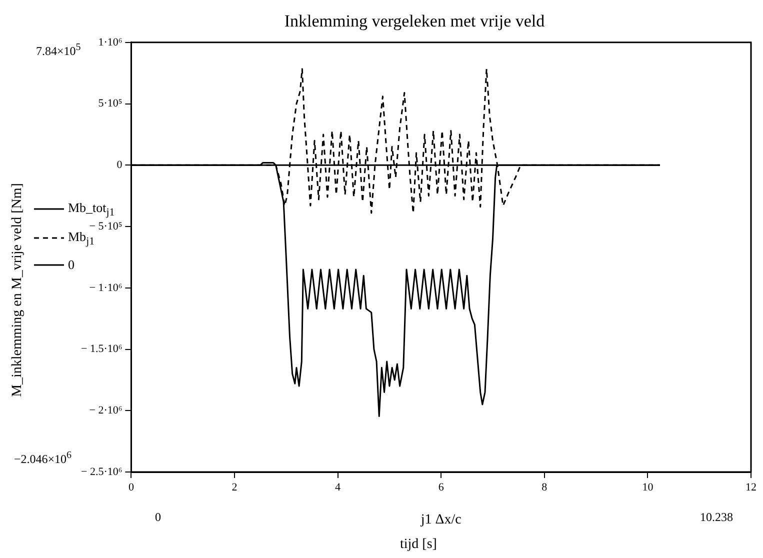  What do you see at coordinates (43, 458) in the screenshot?
I see `text: −2.046×10$^{6}$` at bounding box center [43, 458].